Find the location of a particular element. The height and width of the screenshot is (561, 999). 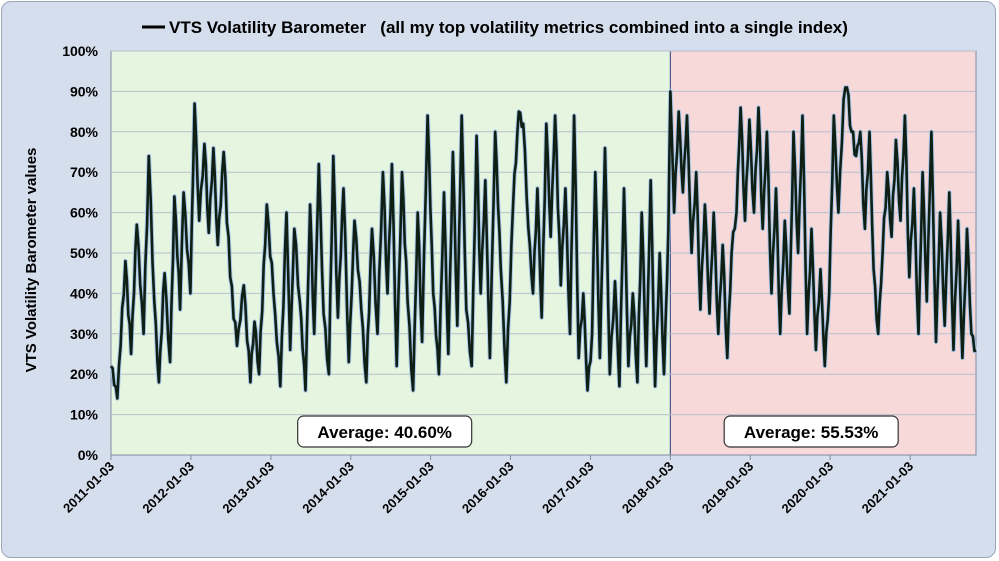

x-tick-label: 2021-01-03 is located at coordinates (888, 488).